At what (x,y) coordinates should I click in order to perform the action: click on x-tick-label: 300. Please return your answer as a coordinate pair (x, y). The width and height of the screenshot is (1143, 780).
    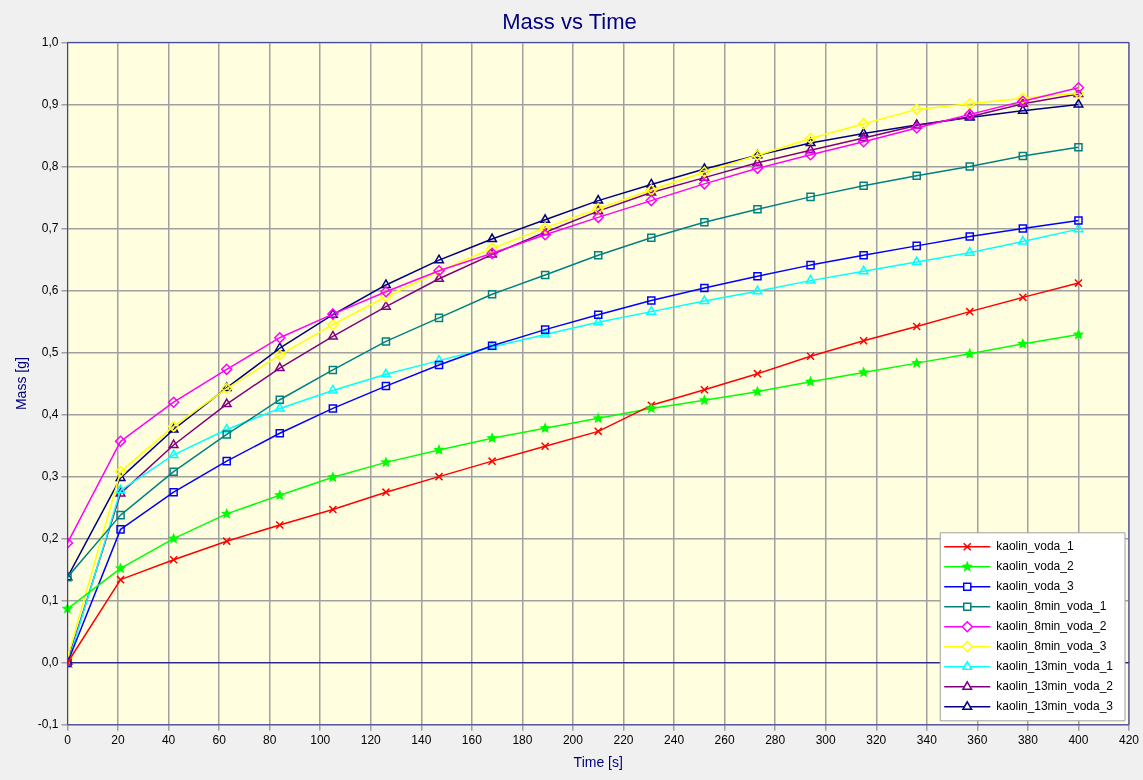
    Looking at the image, I should click on (826, 740).